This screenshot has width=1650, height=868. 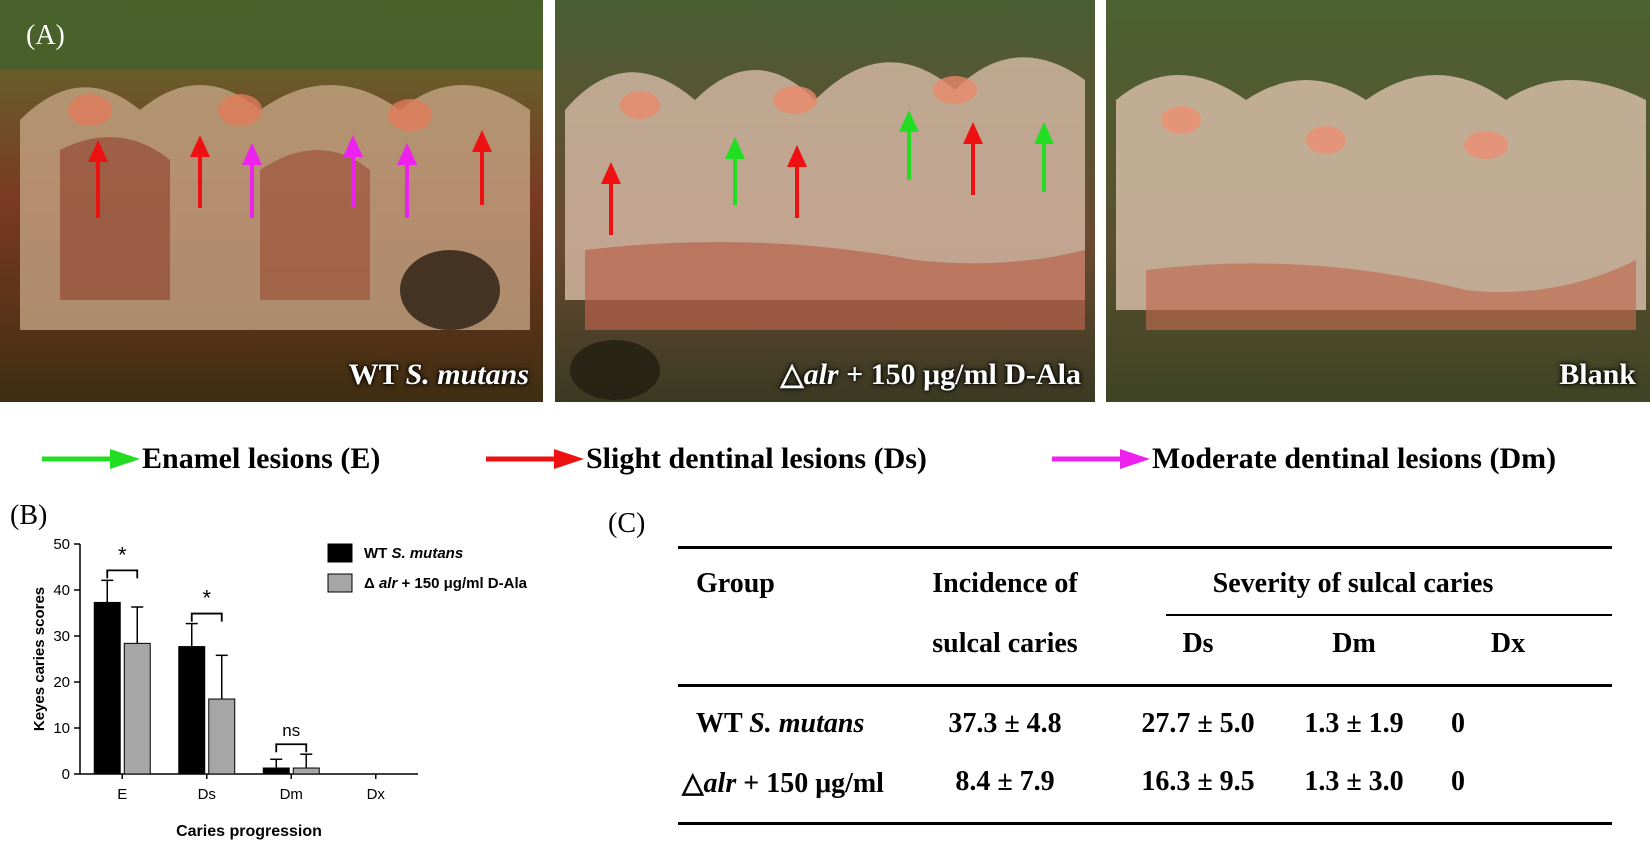 I want to click on legend-label: Enamel lesions (E), so click(x=261, y=458).